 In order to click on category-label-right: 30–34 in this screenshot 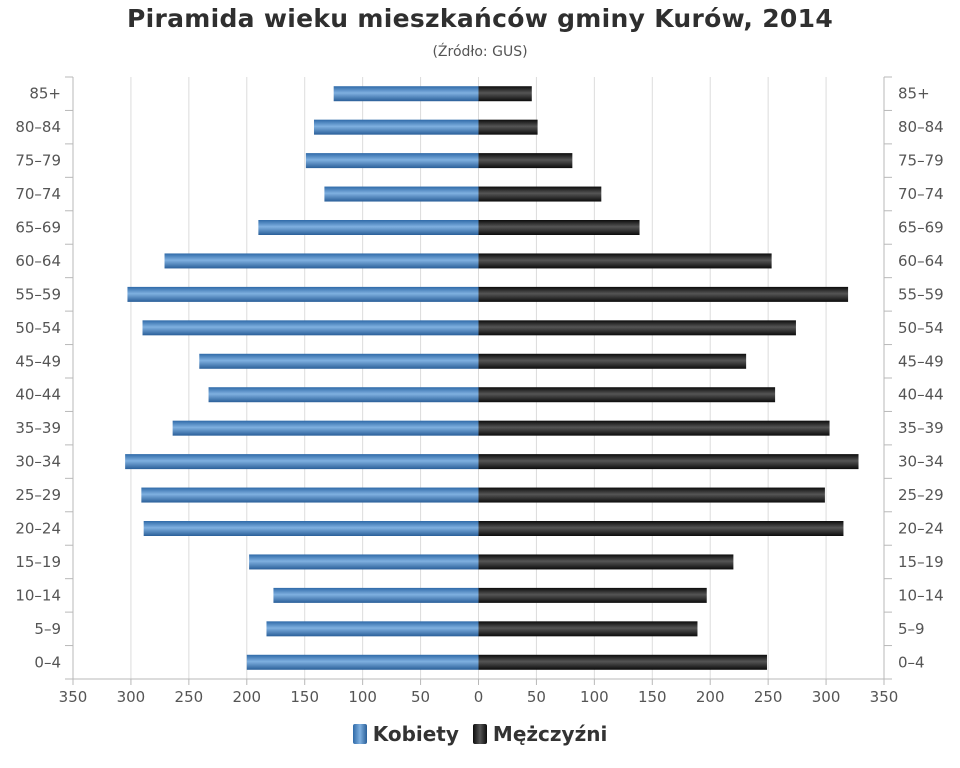, I will do `click(921, 462)`.